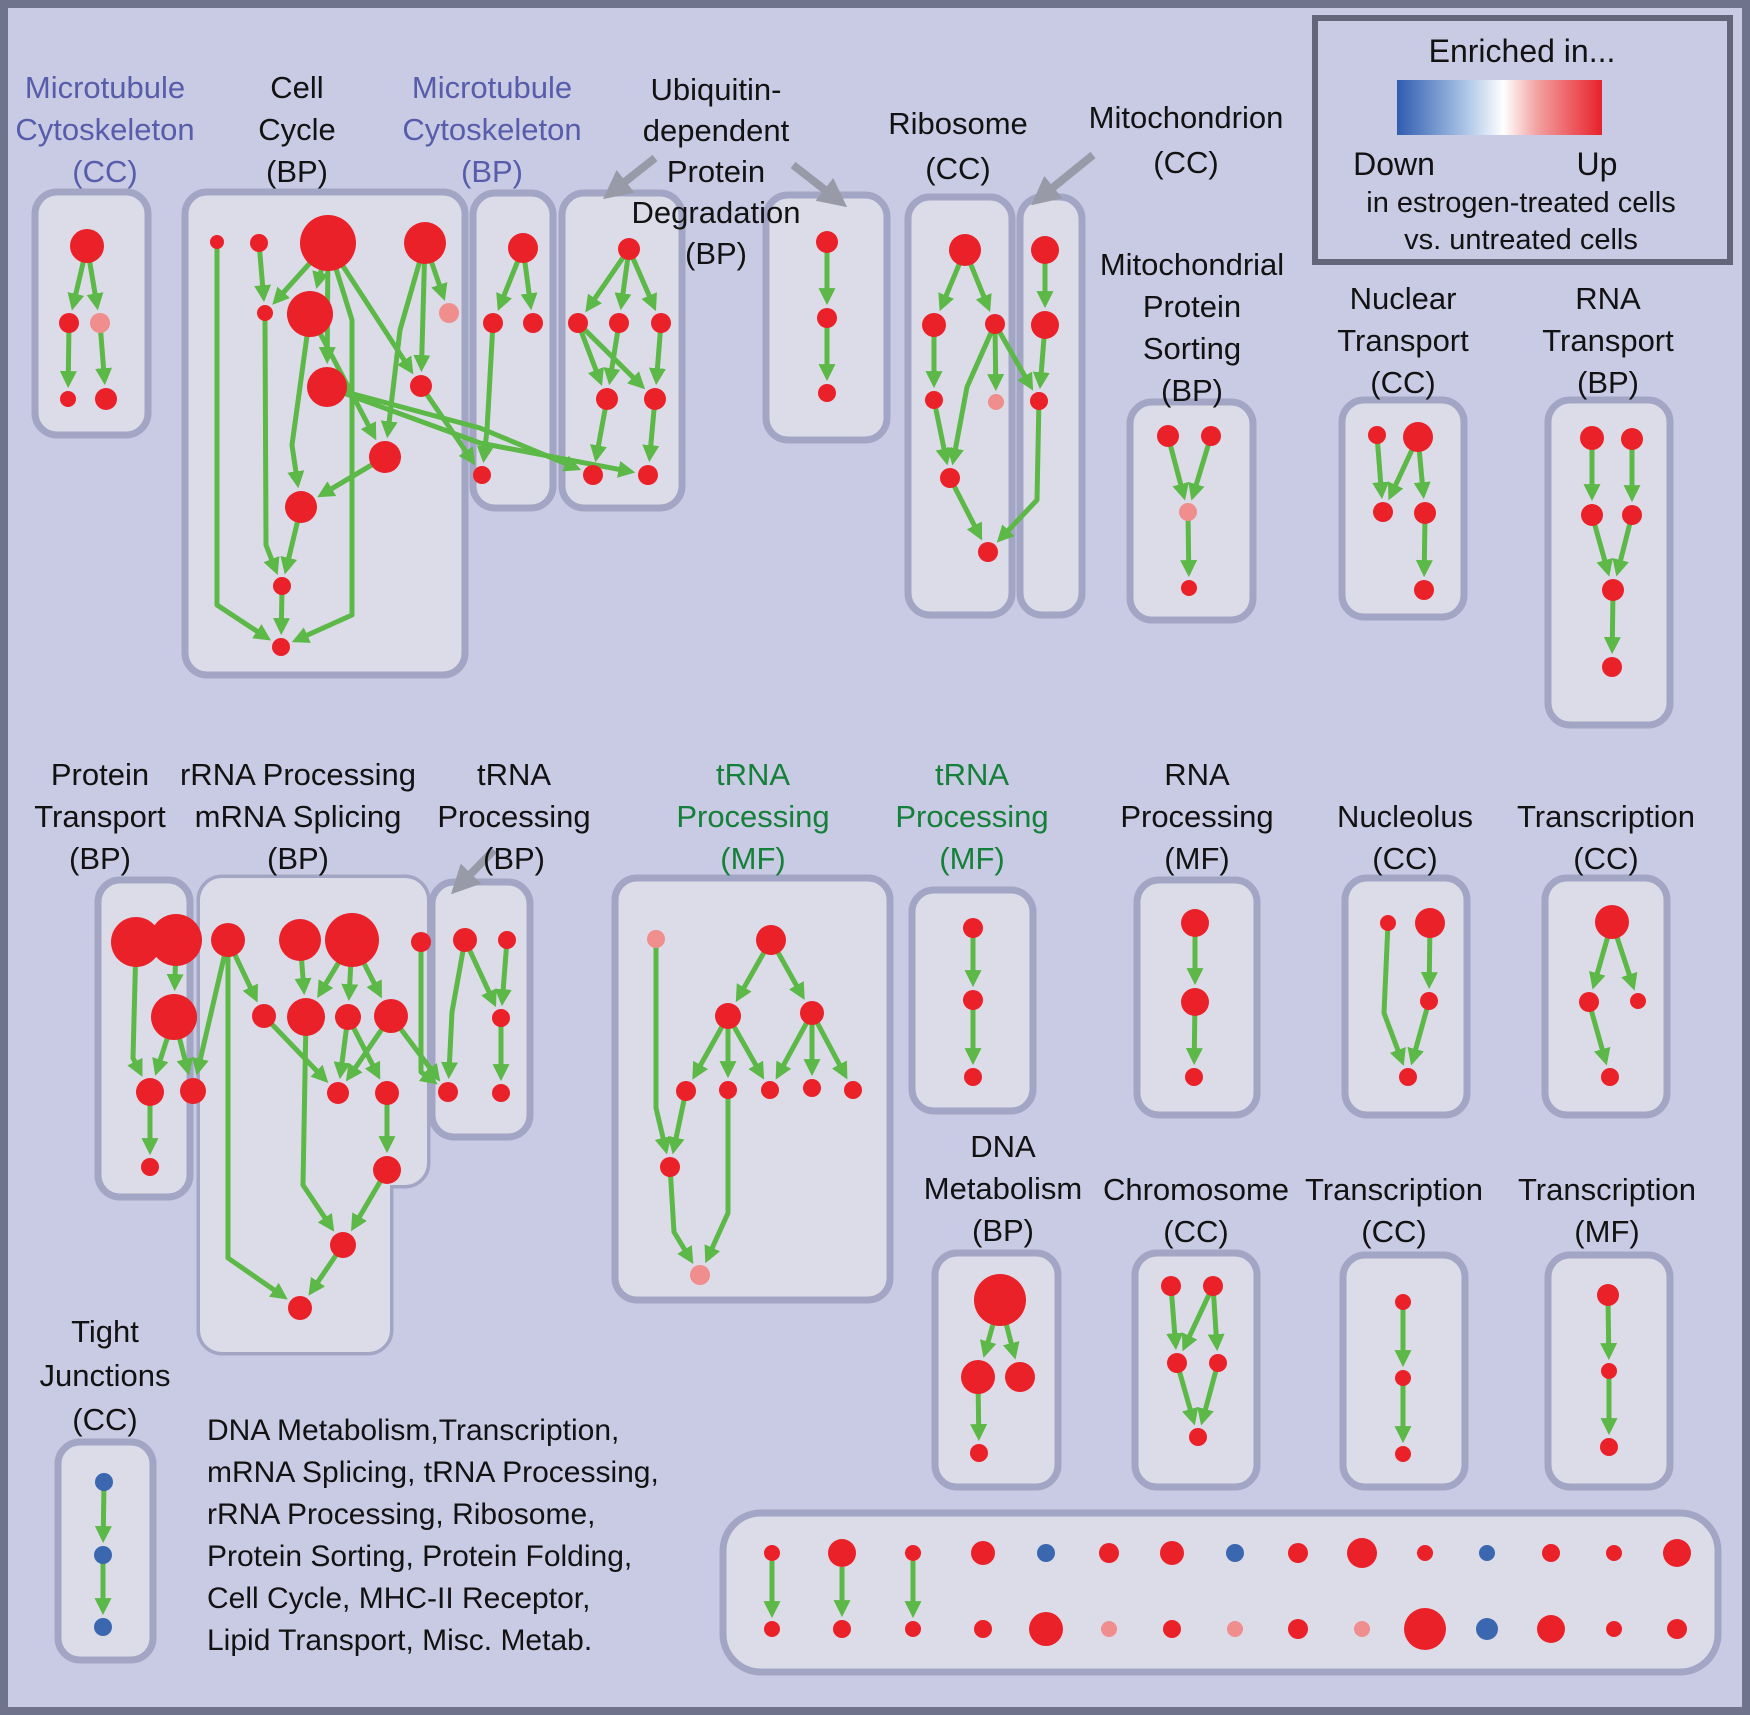 Image resolution: width=1750 pixels, height=1715 pixels. I want to click on go-term-node-nl4, so click(1408, 1077).